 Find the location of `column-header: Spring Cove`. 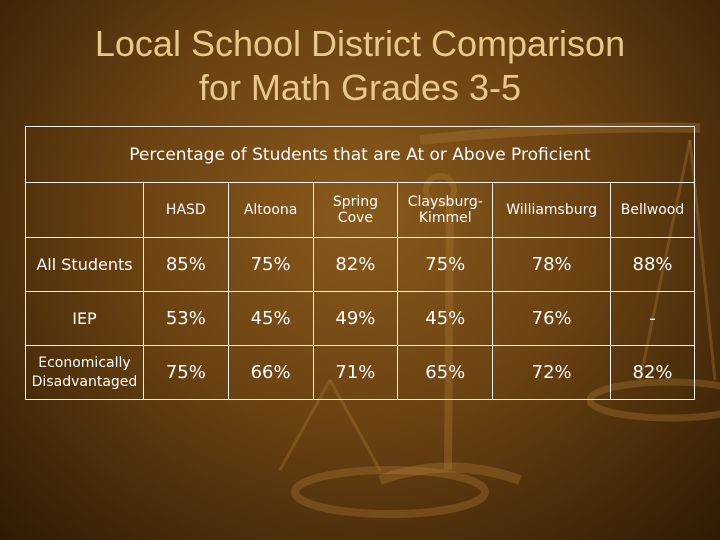

column-header: Spring Cove is located at coordinates (355, 210).